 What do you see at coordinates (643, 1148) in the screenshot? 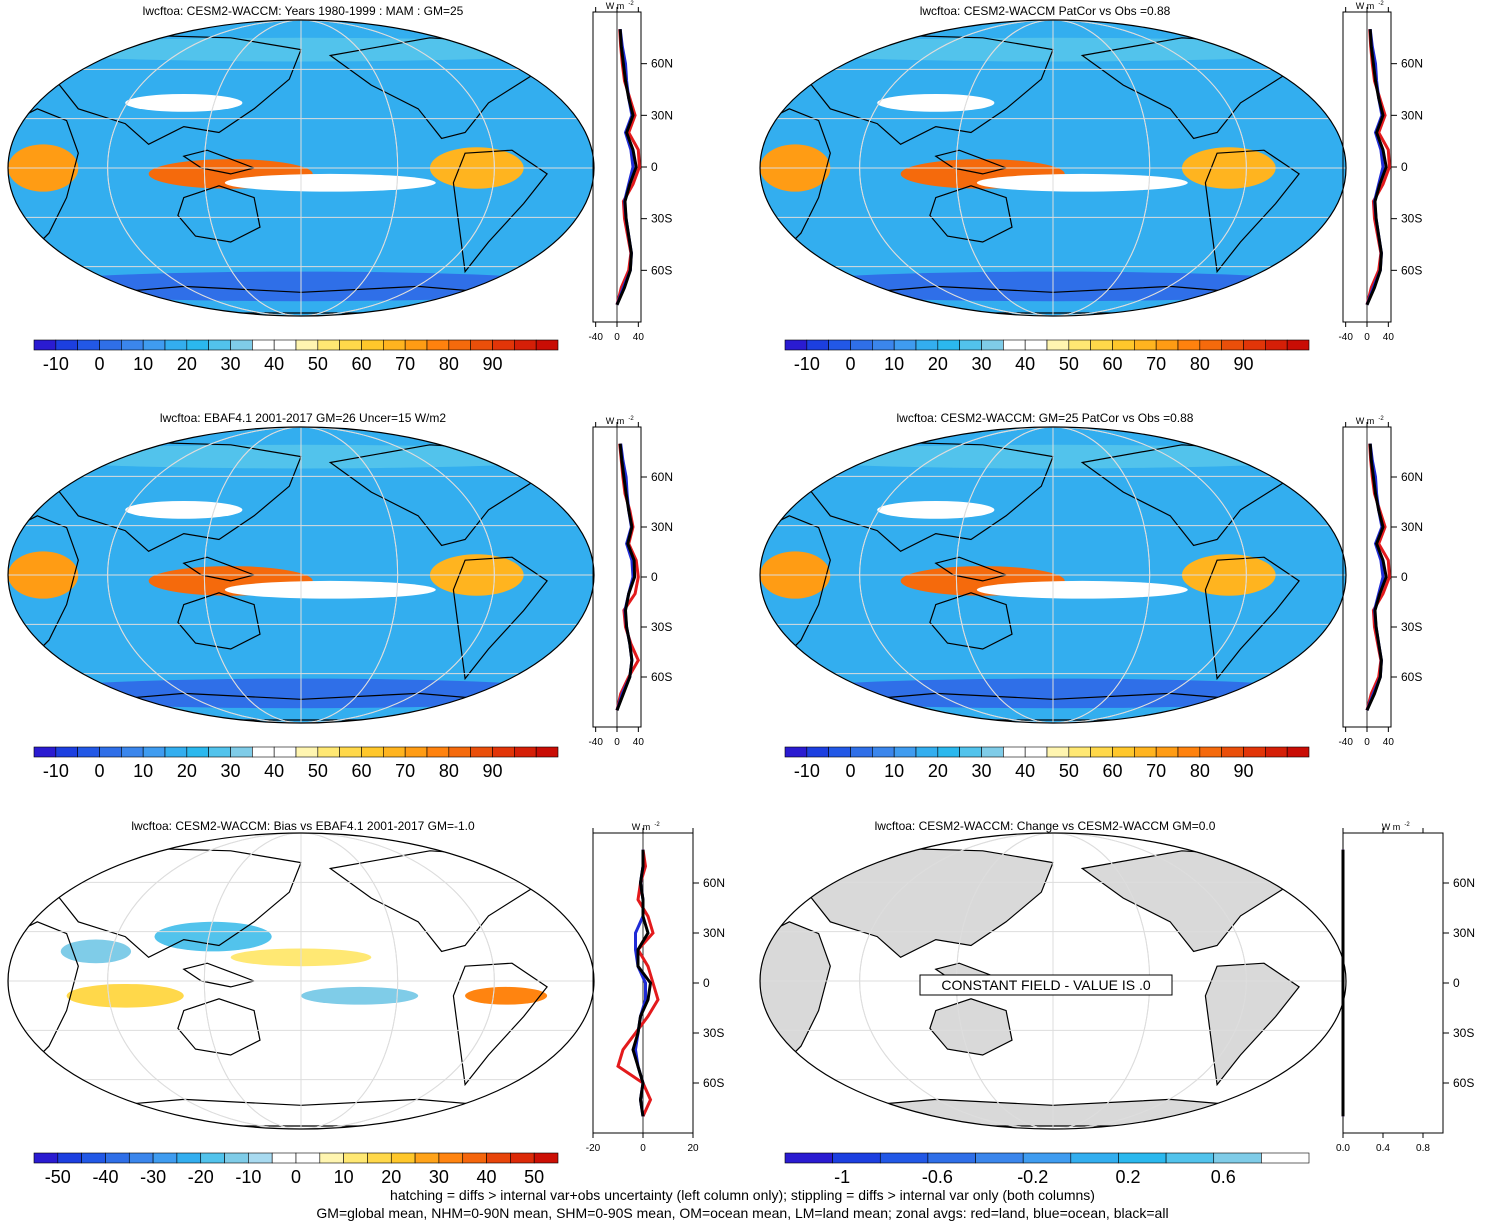
I see `x-tick-label: 0` at bounding box center [643, 1148].